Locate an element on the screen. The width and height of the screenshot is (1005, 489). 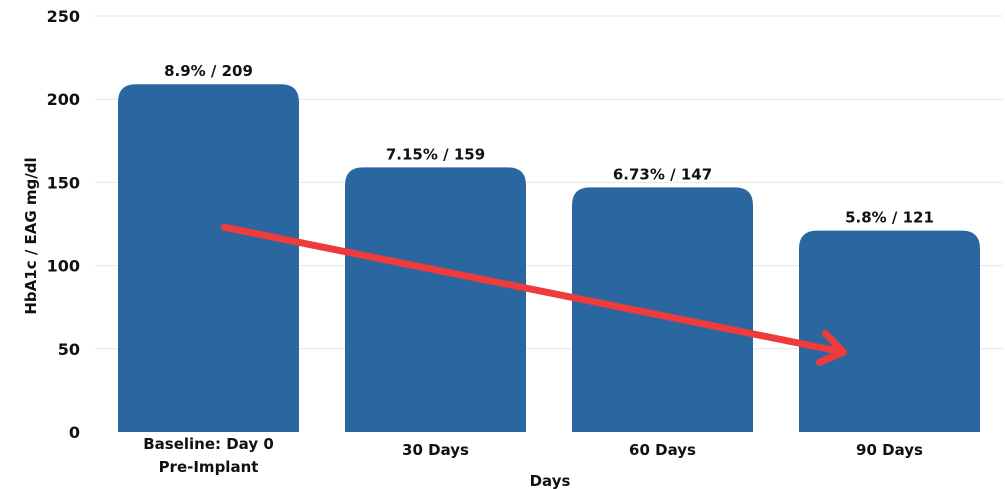
data-label: 7.15% / 159 is located at coordinates (435, 154).